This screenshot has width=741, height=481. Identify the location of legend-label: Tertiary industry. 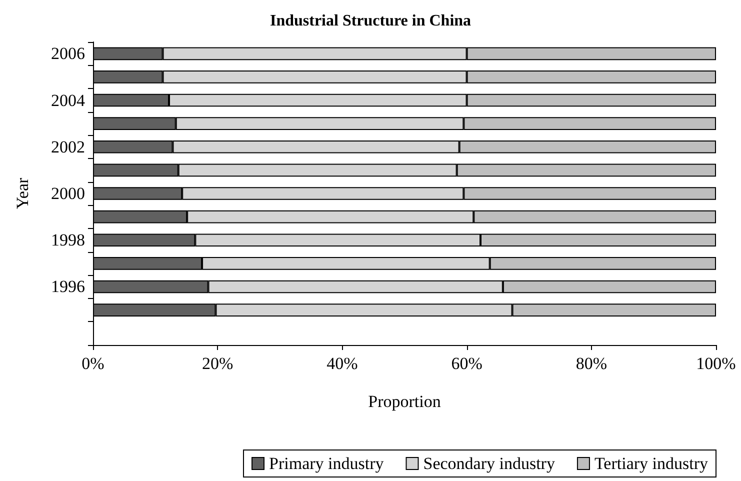
(651, 463).